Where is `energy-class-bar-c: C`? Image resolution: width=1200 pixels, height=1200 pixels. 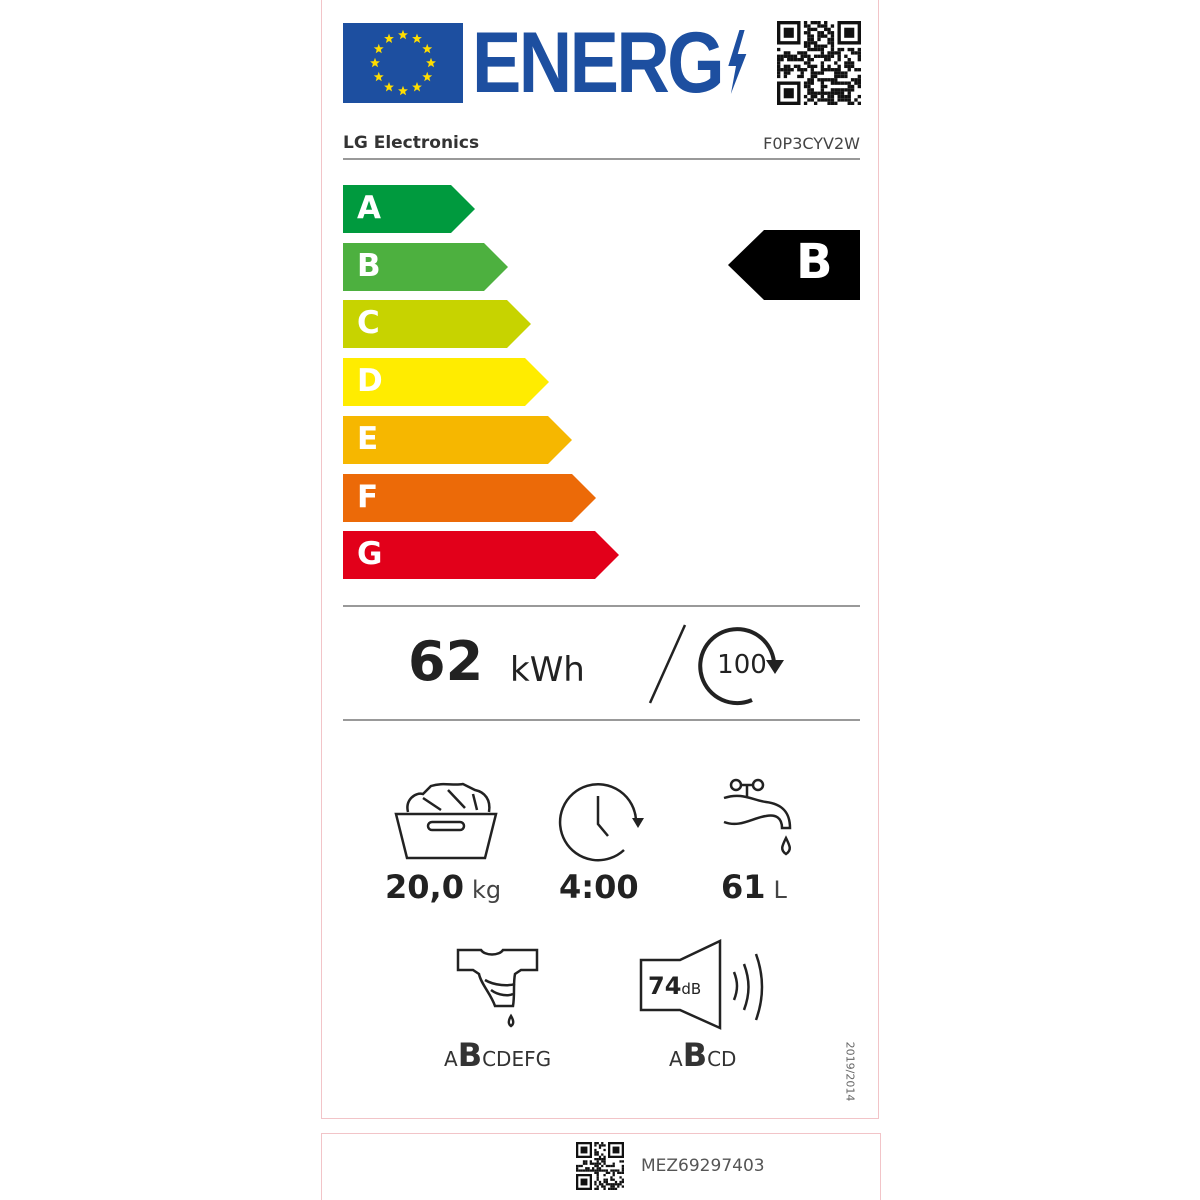 energy-class-bar-c: C is located at coordinates (437, 324).